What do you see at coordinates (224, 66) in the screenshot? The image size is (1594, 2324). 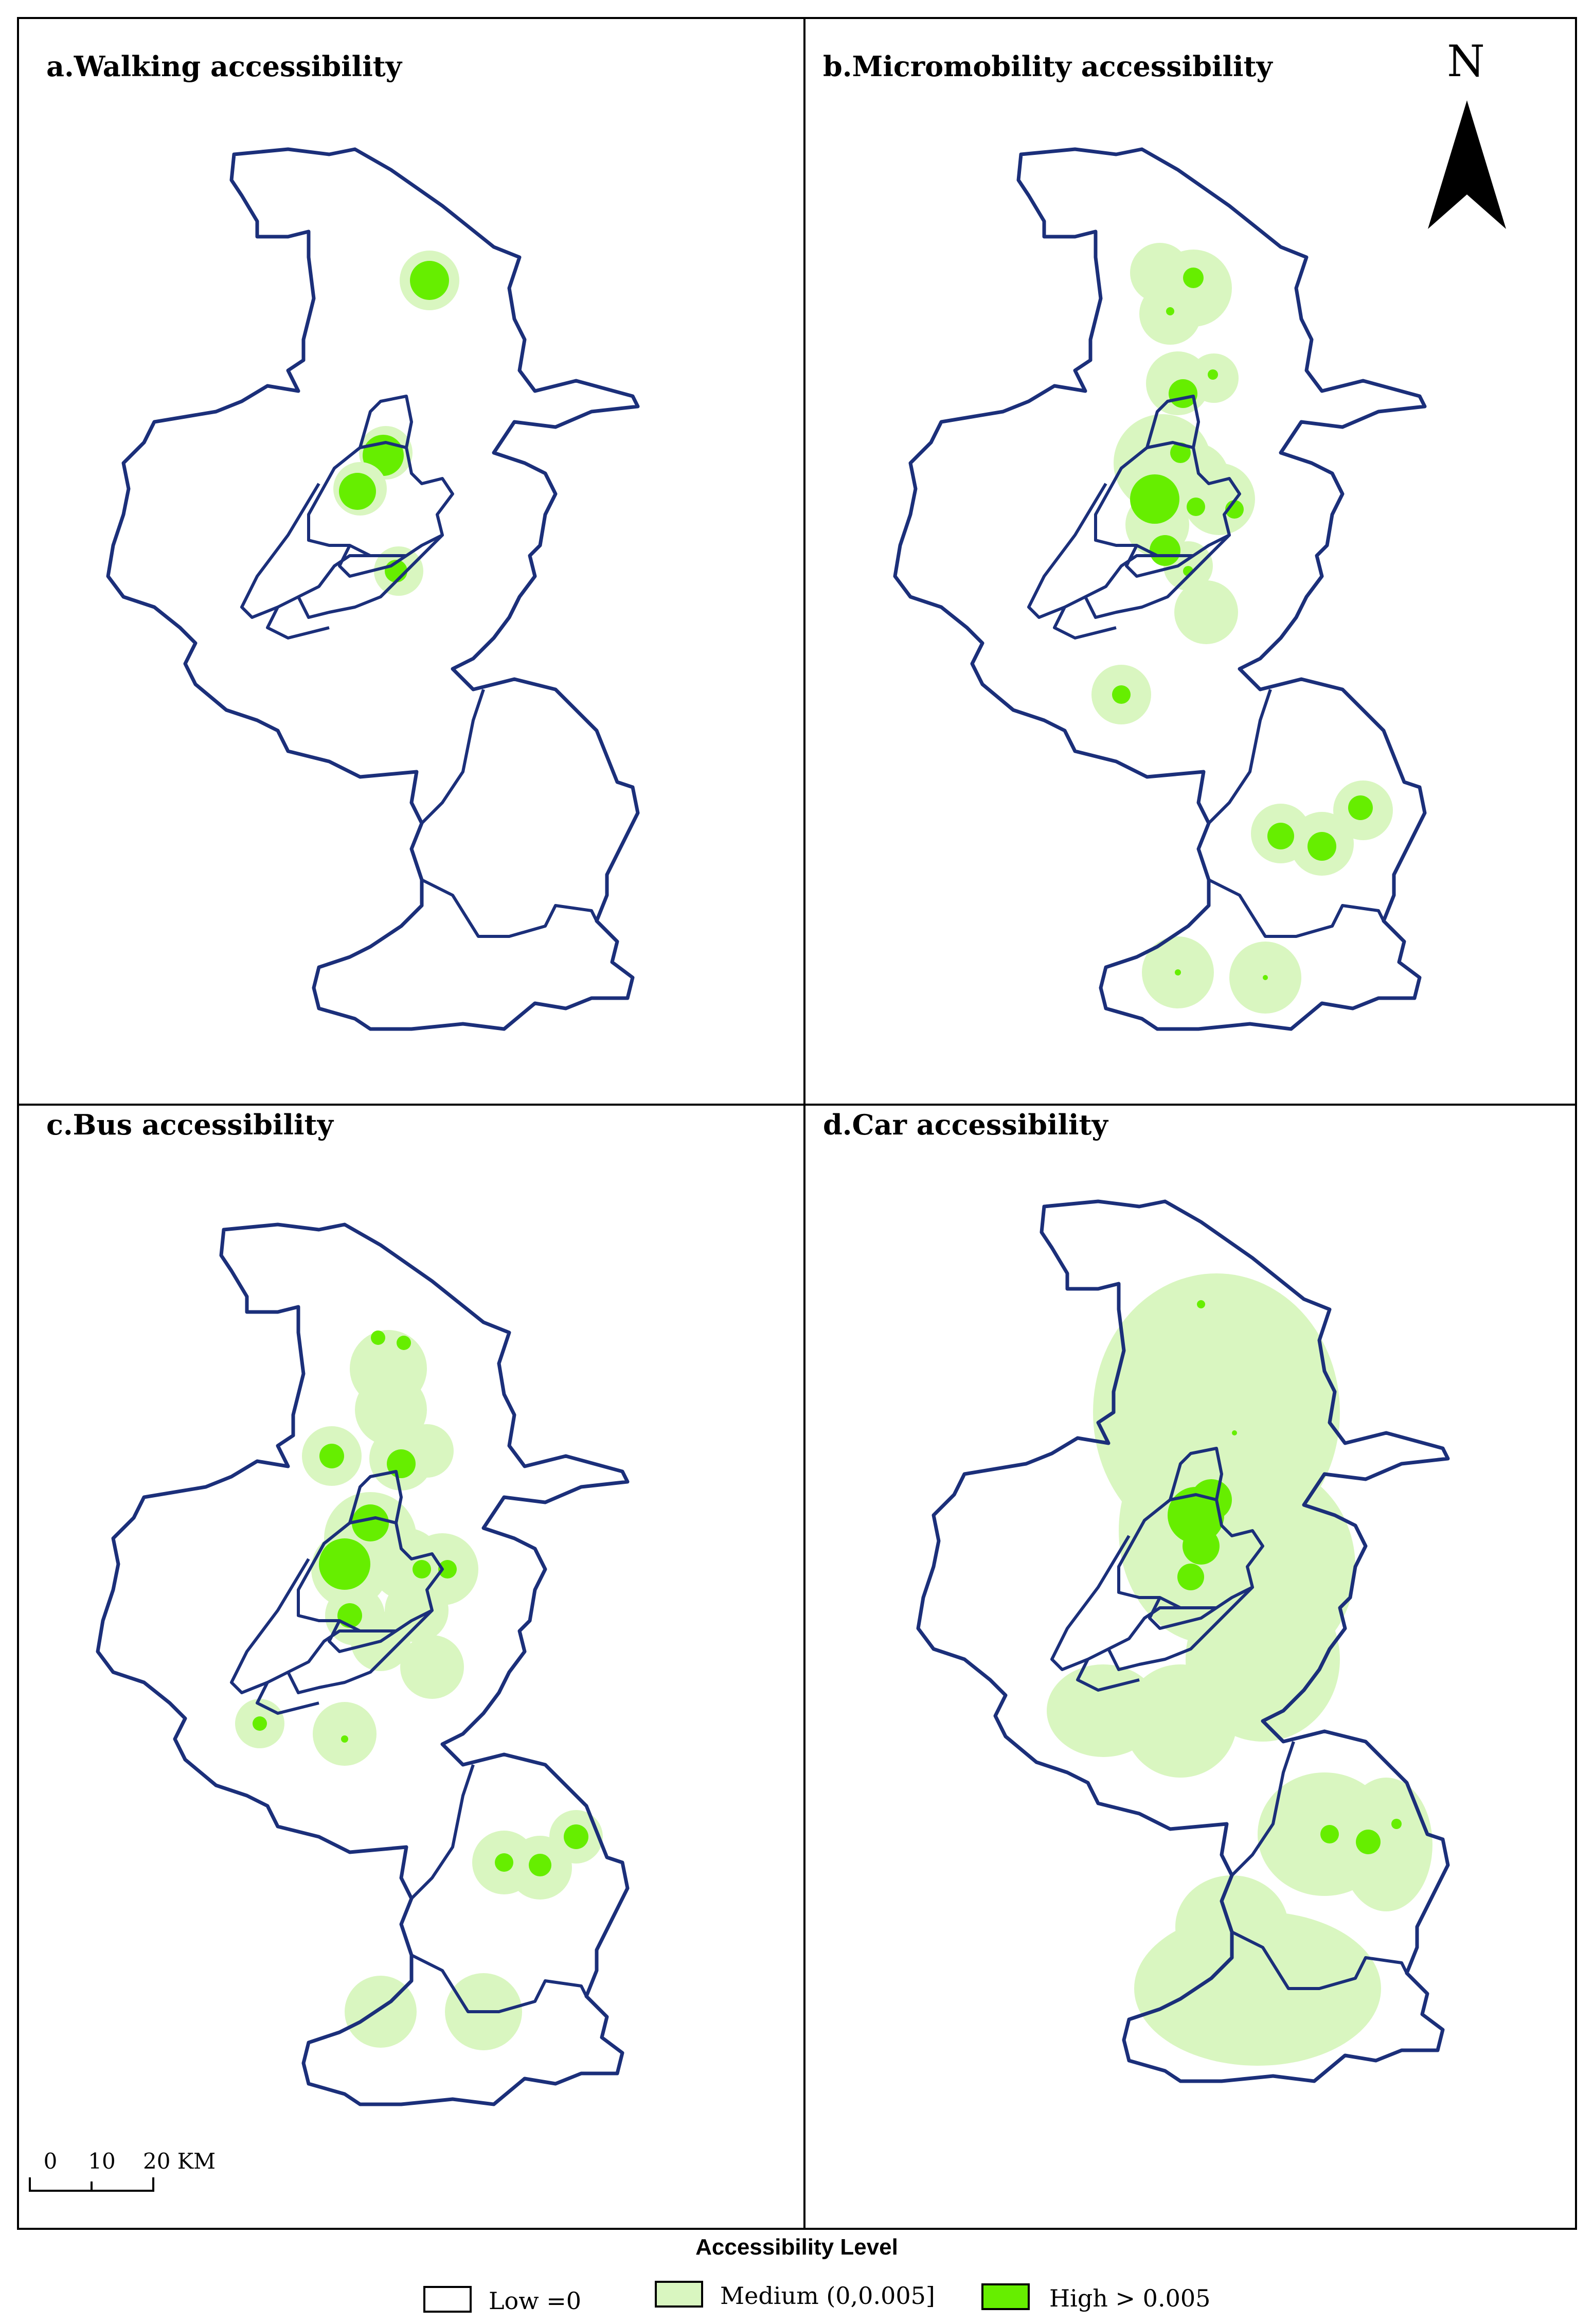 I see `panel-title: a.Walking accessibility` at bounding box center [224, 66].